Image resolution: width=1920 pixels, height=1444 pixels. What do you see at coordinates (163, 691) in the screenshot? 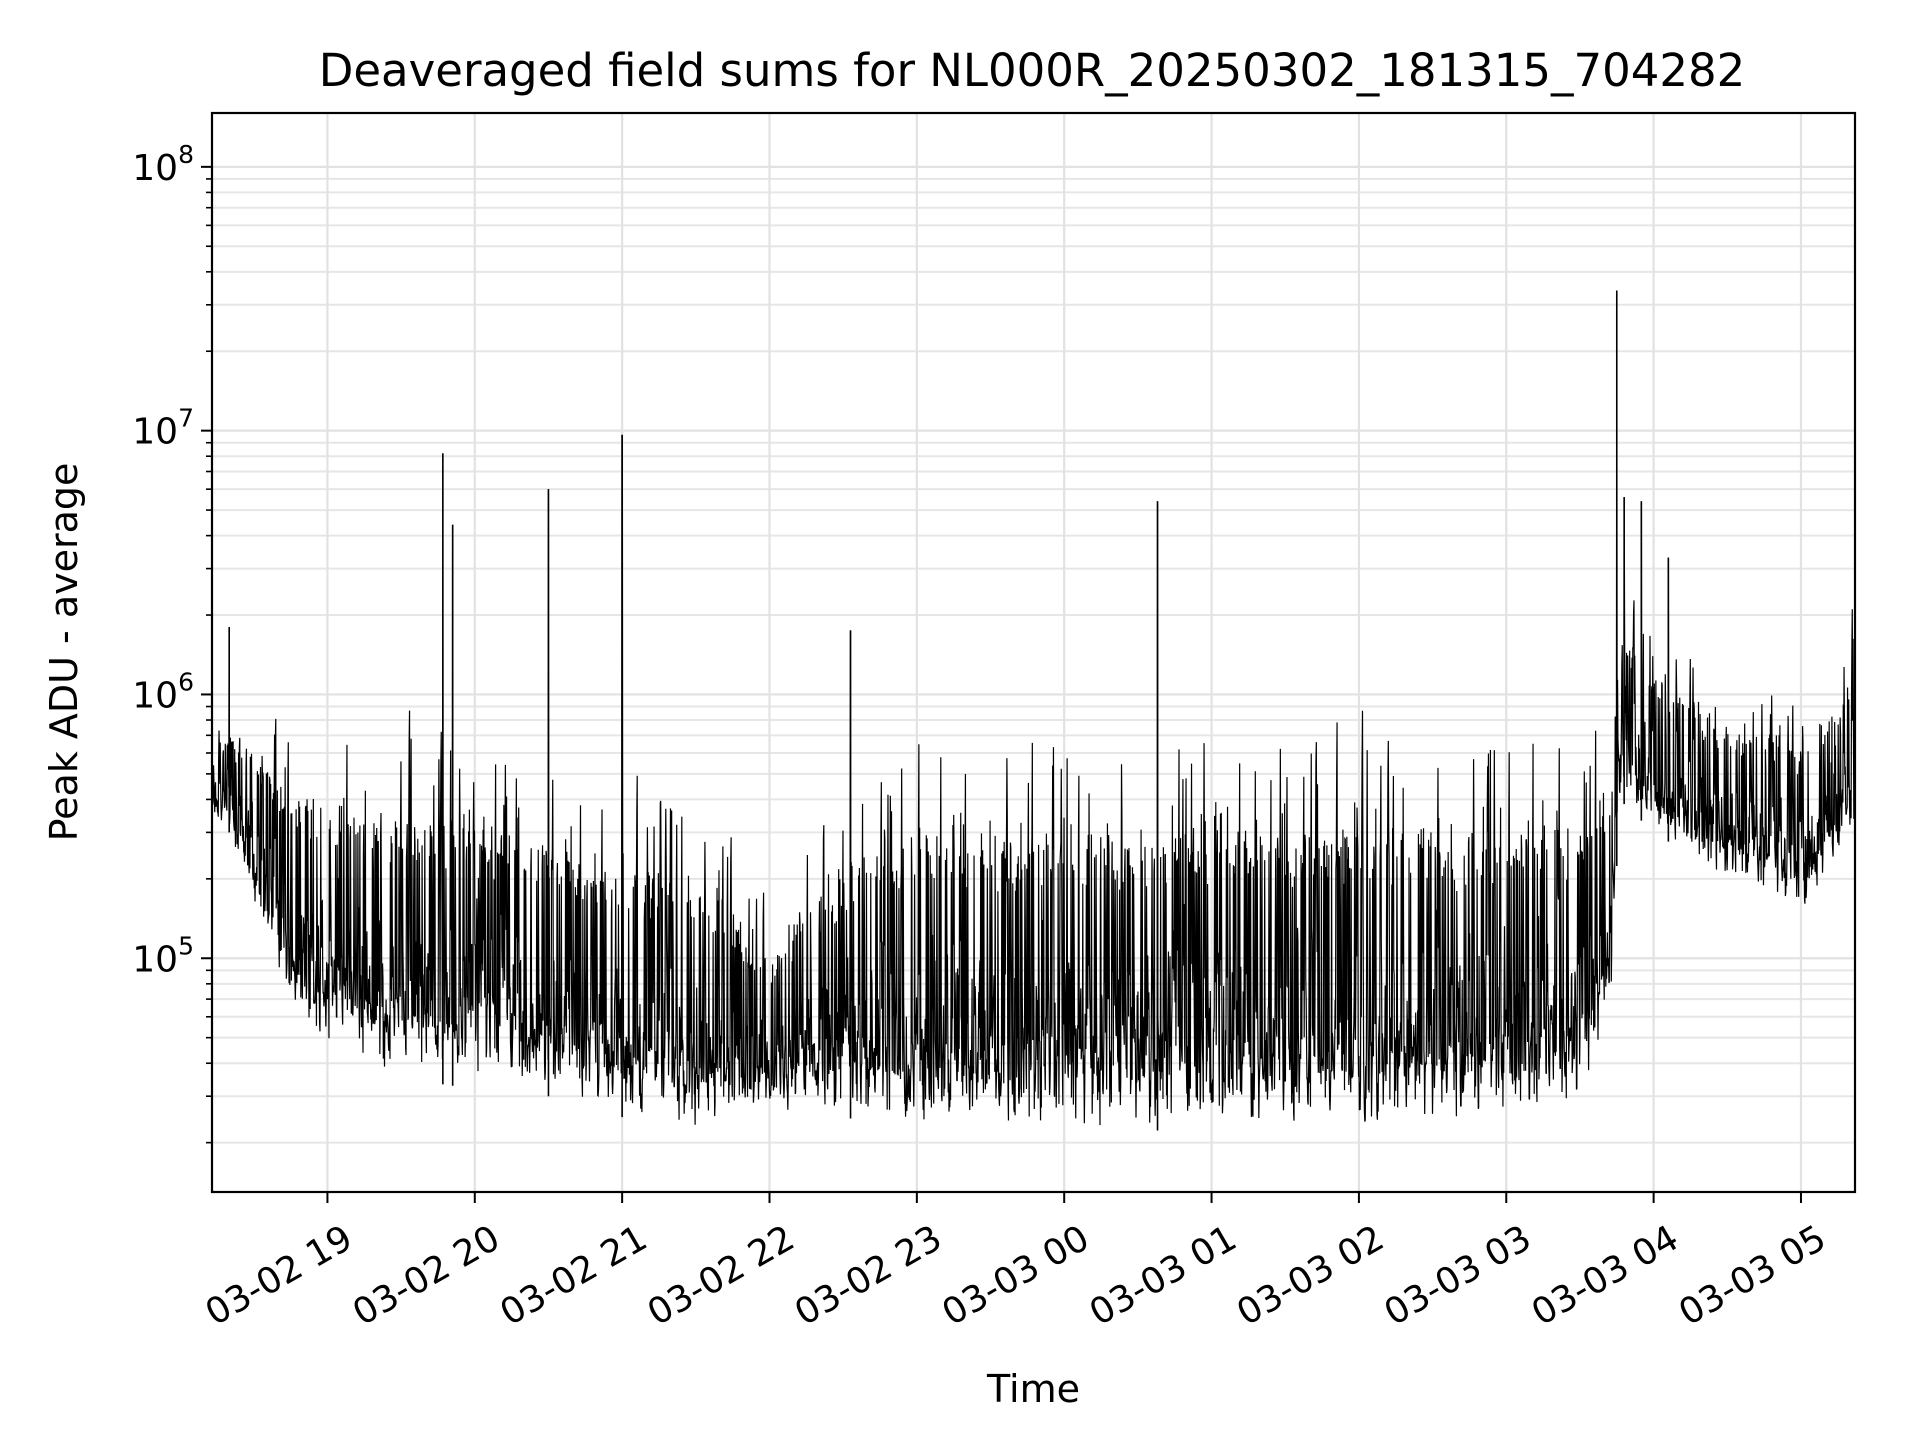
I see `y-tick-label: 10⁶` at bounding box center [163, 691].